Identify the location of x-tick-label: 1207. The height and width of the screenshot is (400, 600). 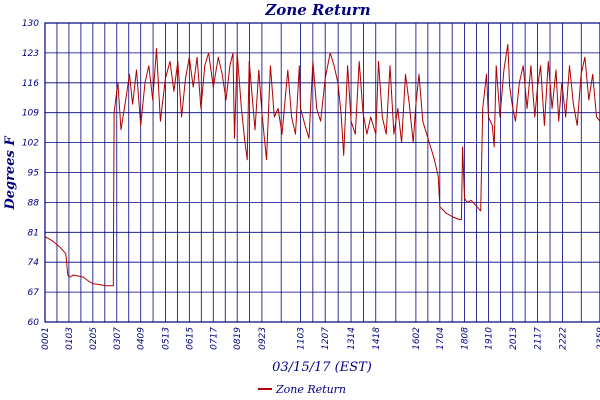
(326, 338).